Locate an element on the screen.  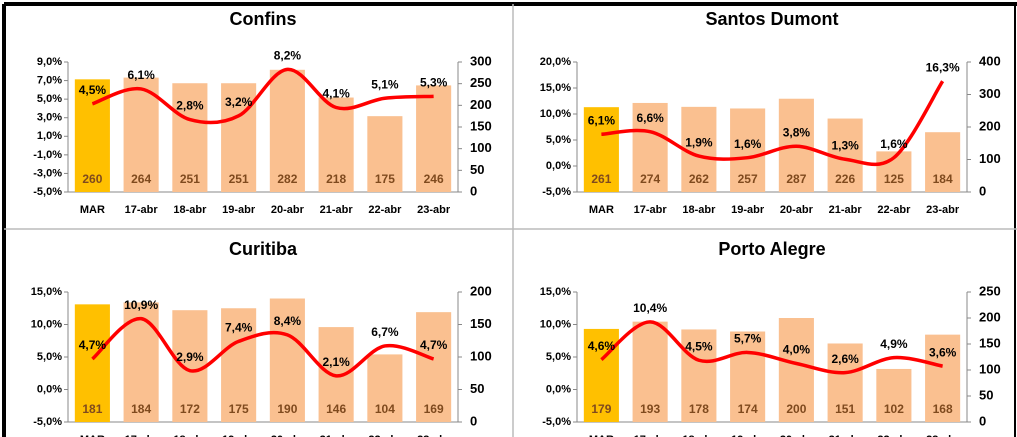
line-value-label: 10,4% is located at coordinates (650, 308).